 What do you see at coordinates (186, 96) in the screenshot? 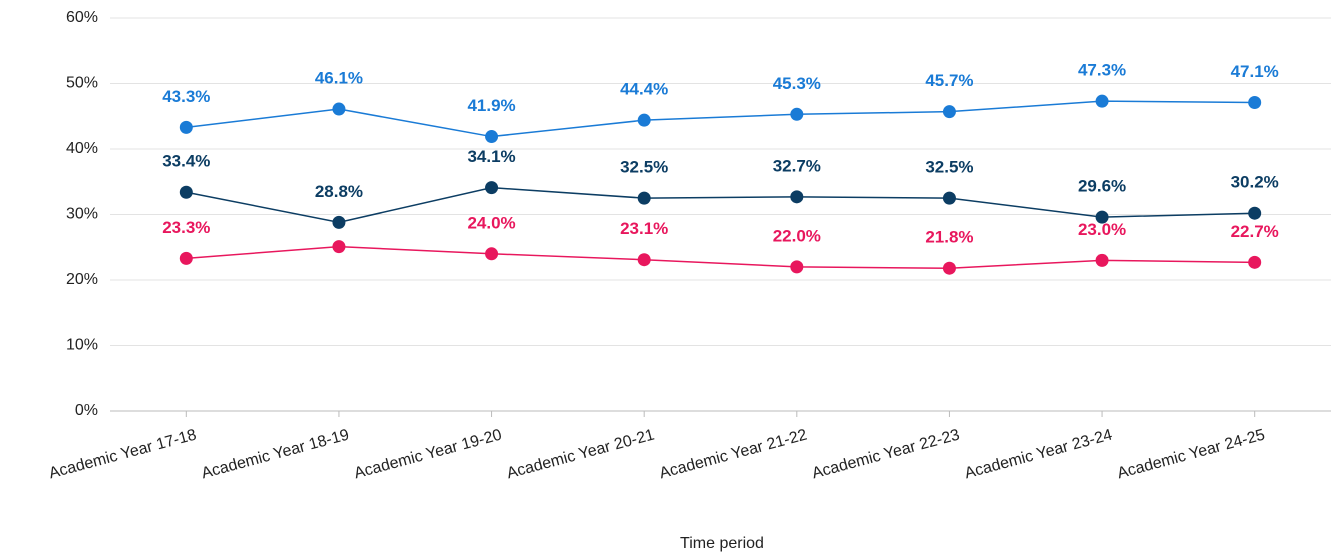
I see `data-label: 43.3%` at bounding box center [186, 96].